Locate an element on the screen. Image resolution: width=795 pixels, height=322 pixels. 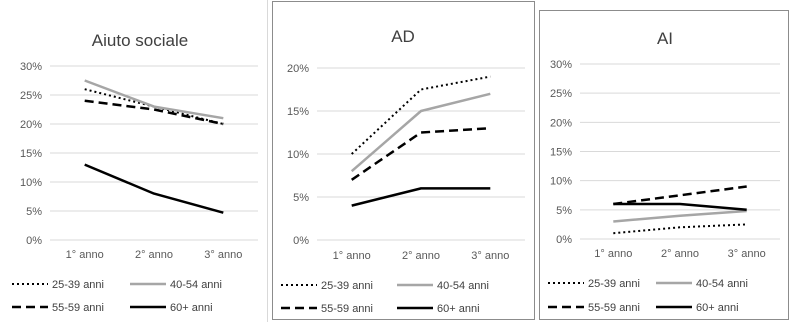
chart-title-ad: AD is located at coordinates (403, 36).